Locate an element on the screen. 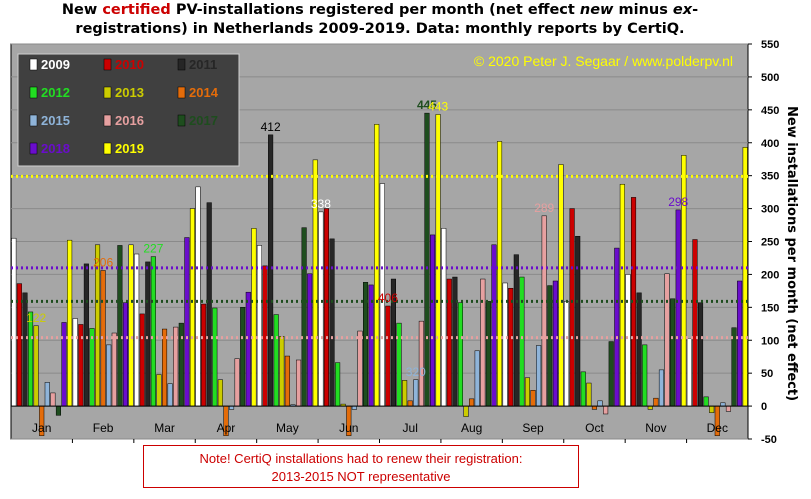 The width and height of the screenshot is (811, 499). legend-label-2013: 2013 is located at coordinates (129, 92).